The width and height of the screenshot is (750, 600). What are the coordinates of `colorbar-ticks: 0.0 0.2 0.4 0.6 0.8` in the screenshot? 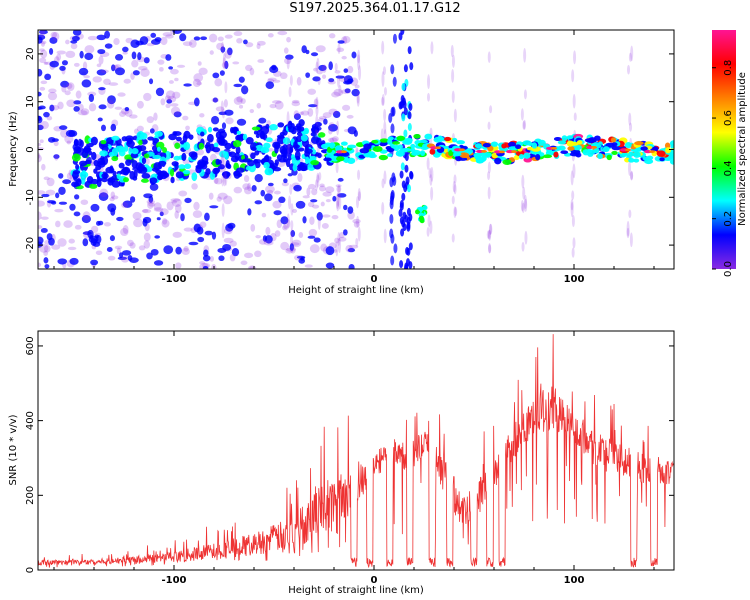 It's located at (723, 168).